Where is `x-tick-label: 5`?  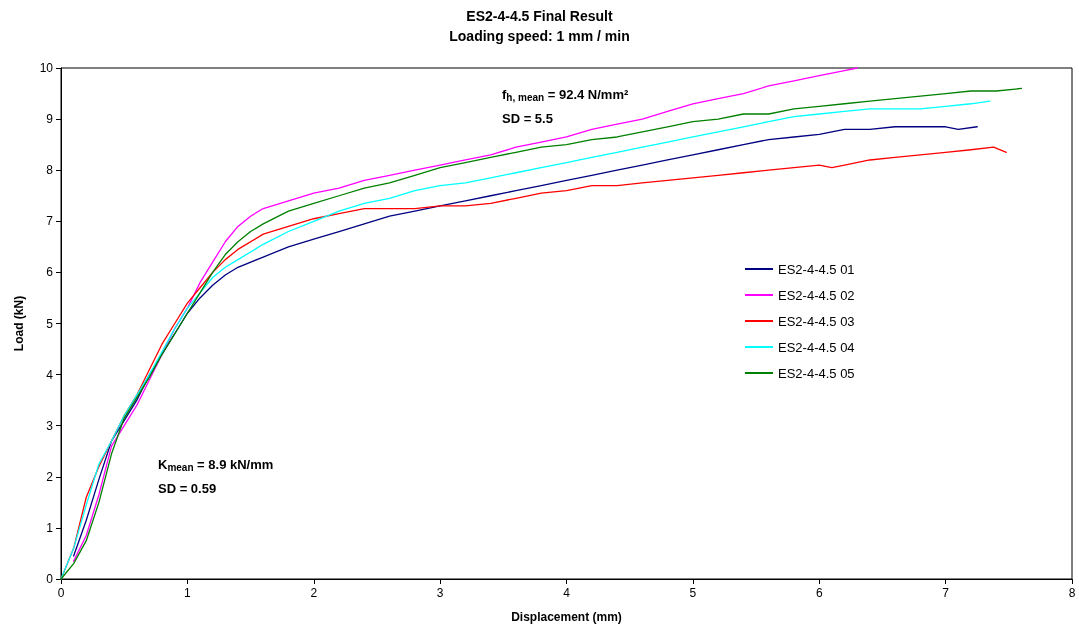 x-tick-label: 5 is located at coordinates (693, 593).